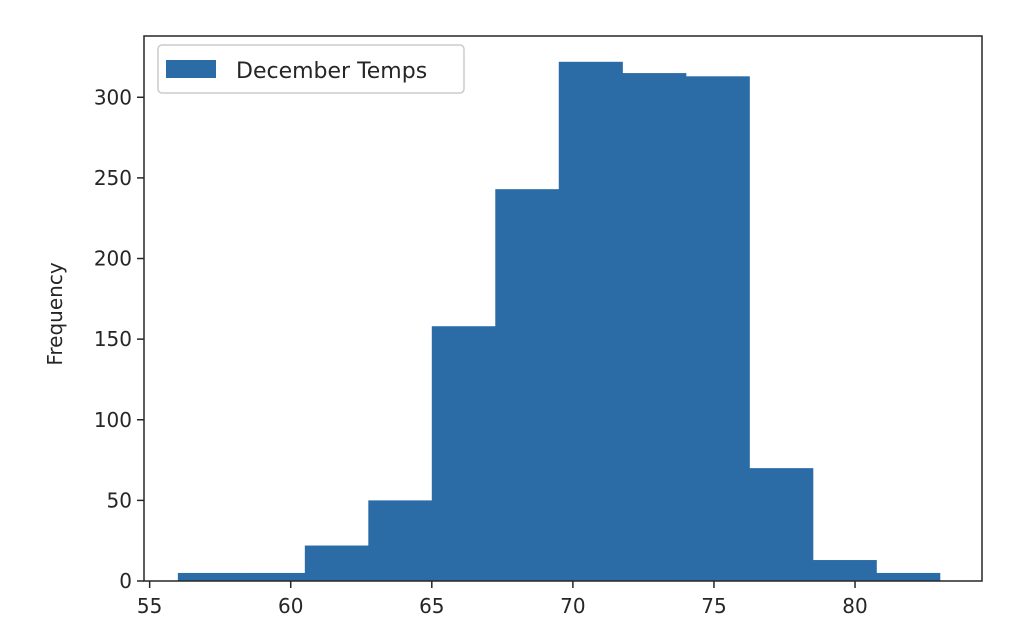  I want to click on y-tick-label: 0, so click(125, 581).